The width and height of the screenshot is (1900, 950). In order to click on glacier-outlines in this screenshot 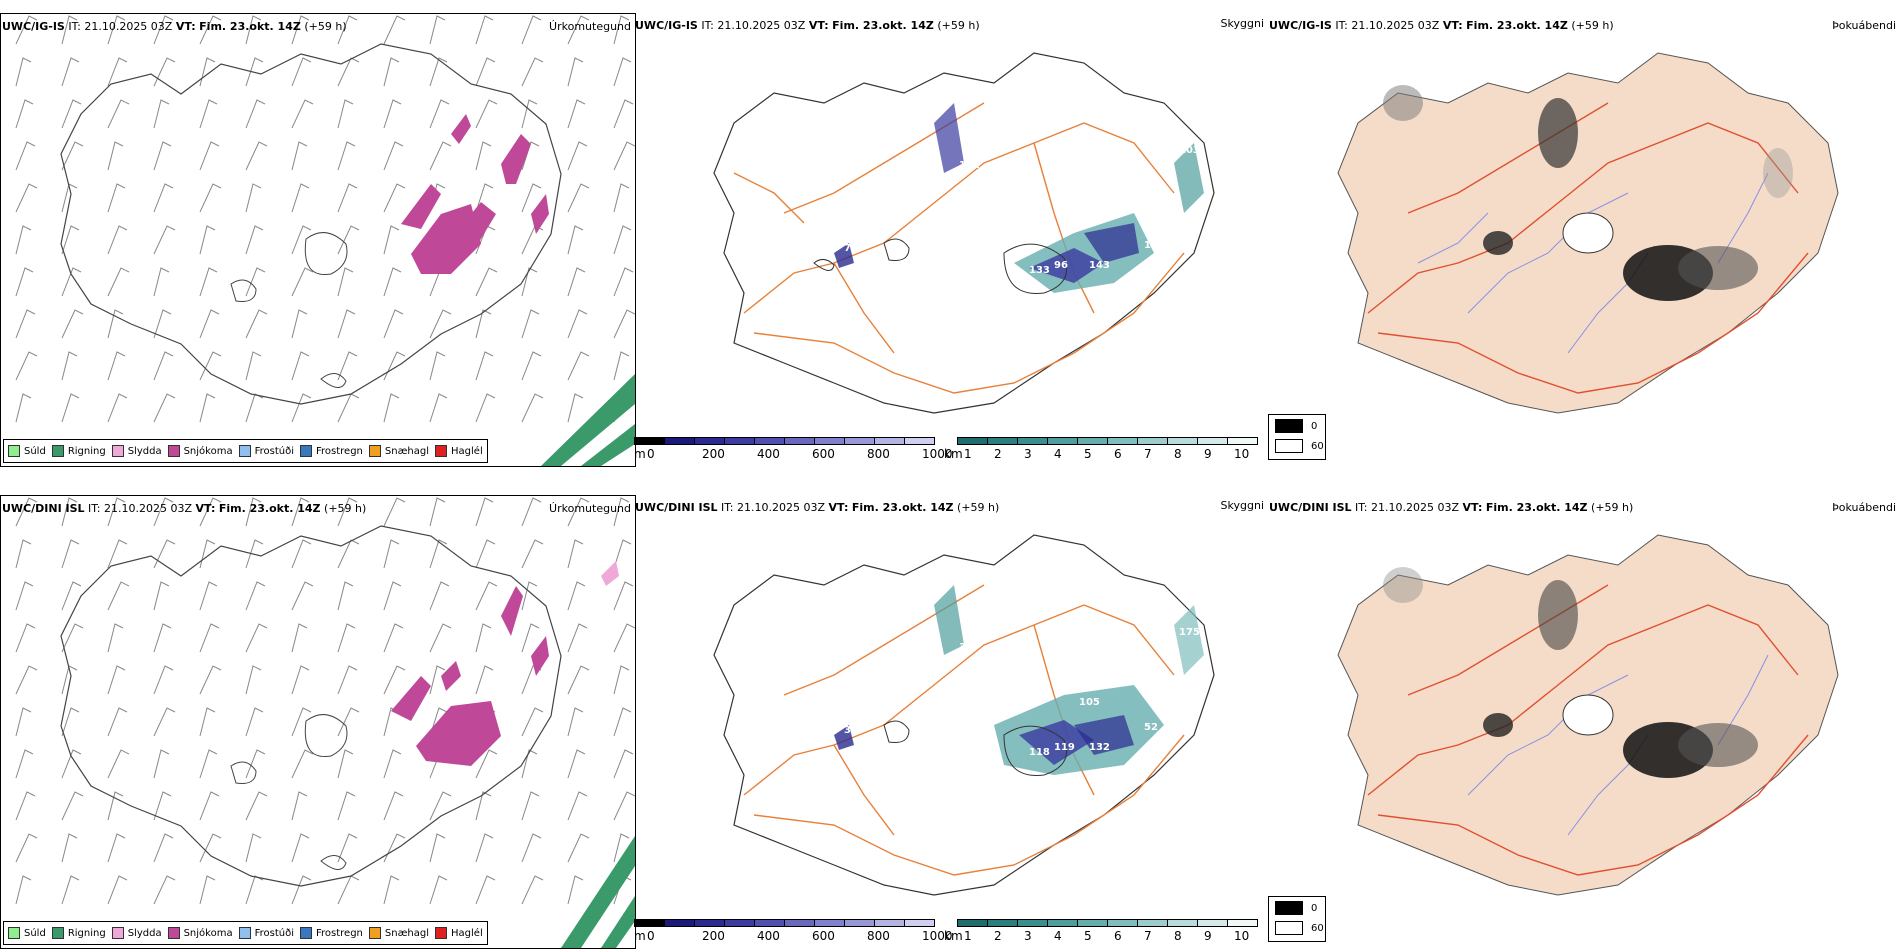, I will do `click(289, 792)`.